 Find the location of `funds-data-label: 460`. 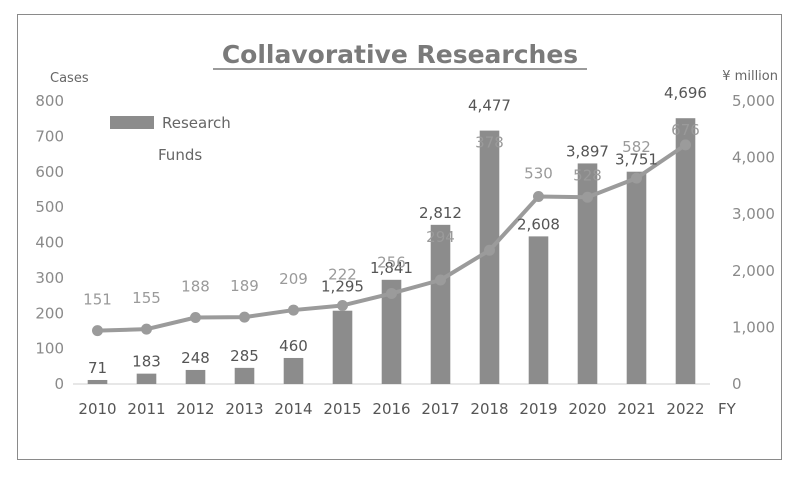

funds-data-label: 460 is located at coordinates (293, 346).